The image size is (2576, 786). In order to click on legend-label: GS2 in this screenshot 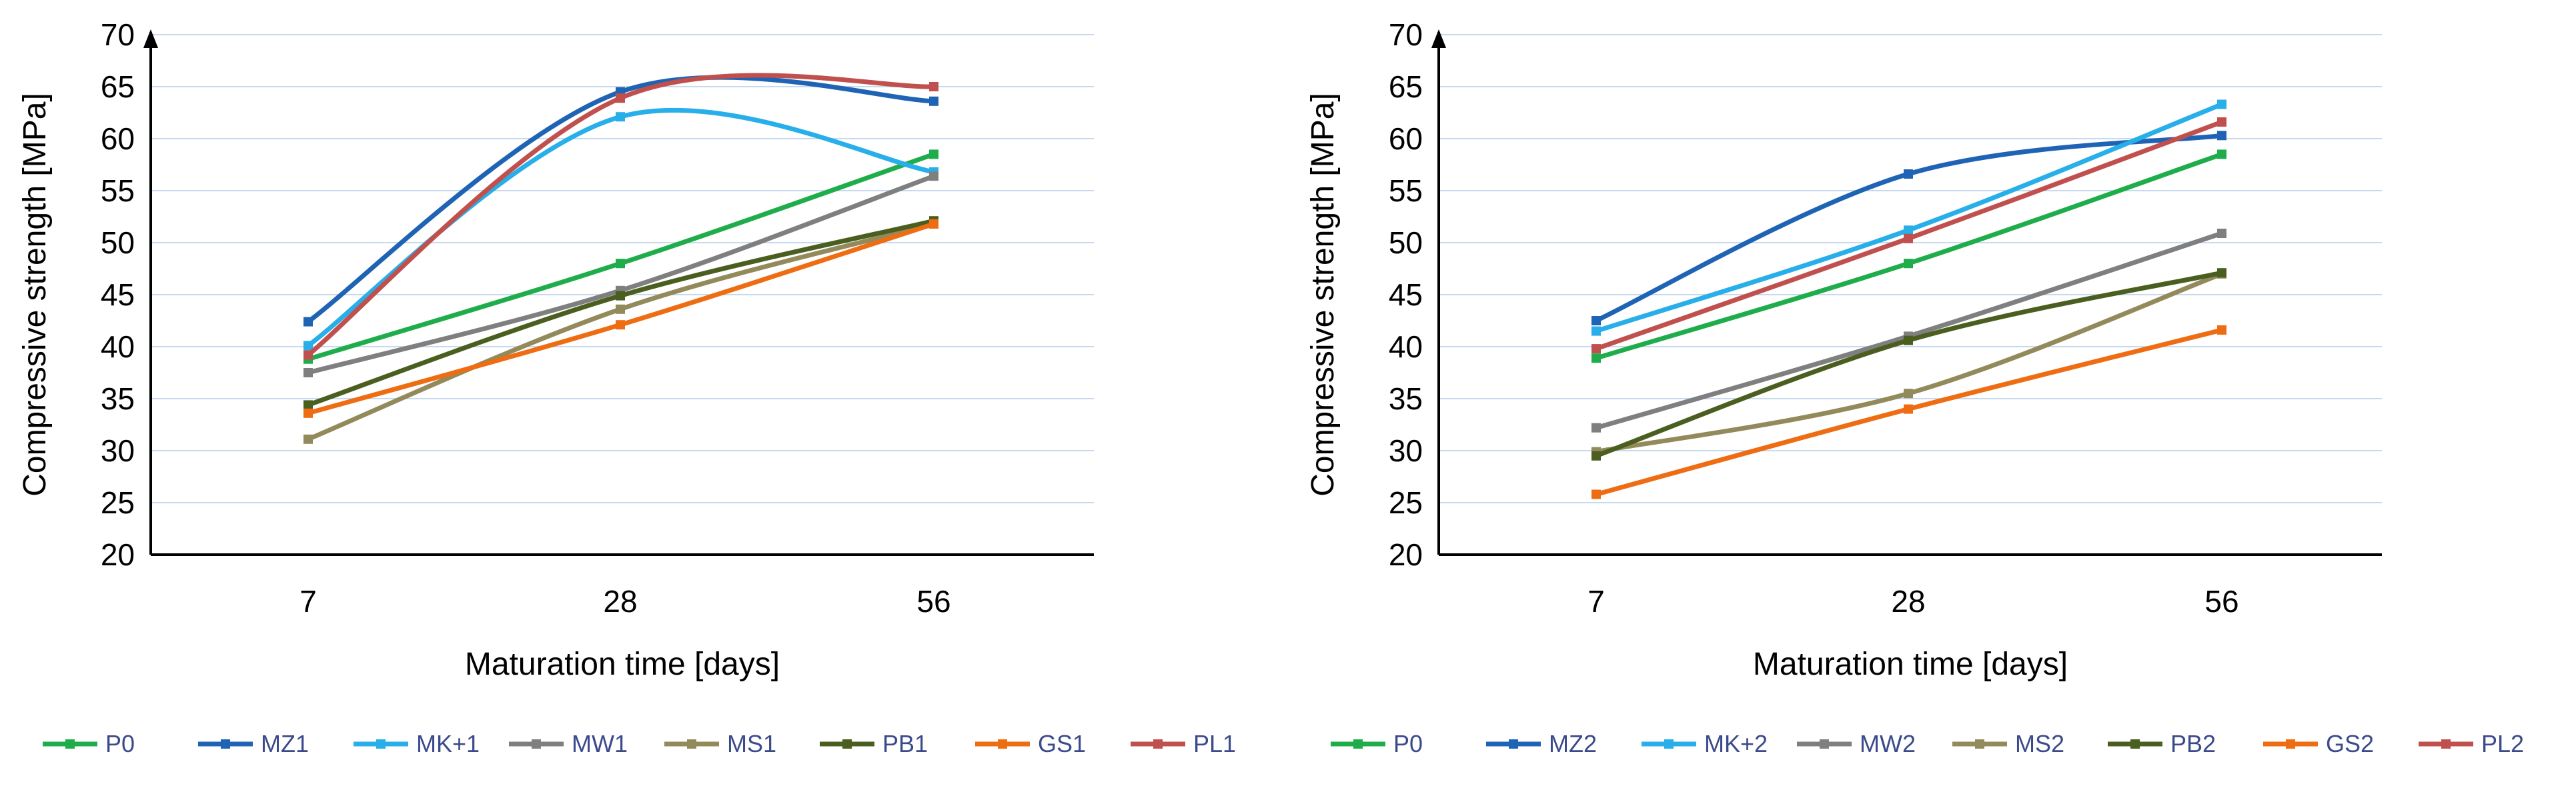, I will do `click(2350, 743)`.